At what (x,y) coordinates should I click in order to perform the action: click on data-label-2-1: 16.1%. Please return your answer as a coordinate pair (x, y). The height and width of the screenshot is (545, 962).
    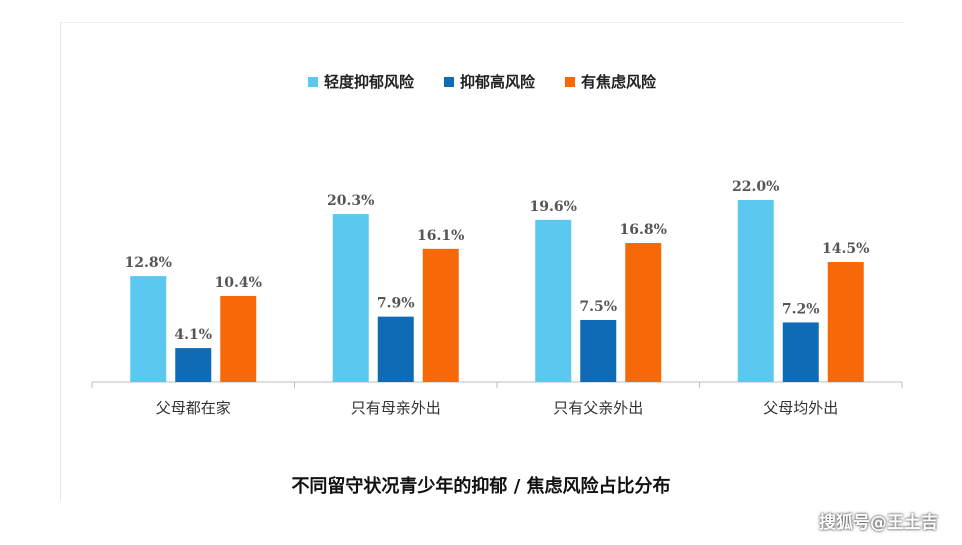
    Looking at the image, I should click on (440, 236).